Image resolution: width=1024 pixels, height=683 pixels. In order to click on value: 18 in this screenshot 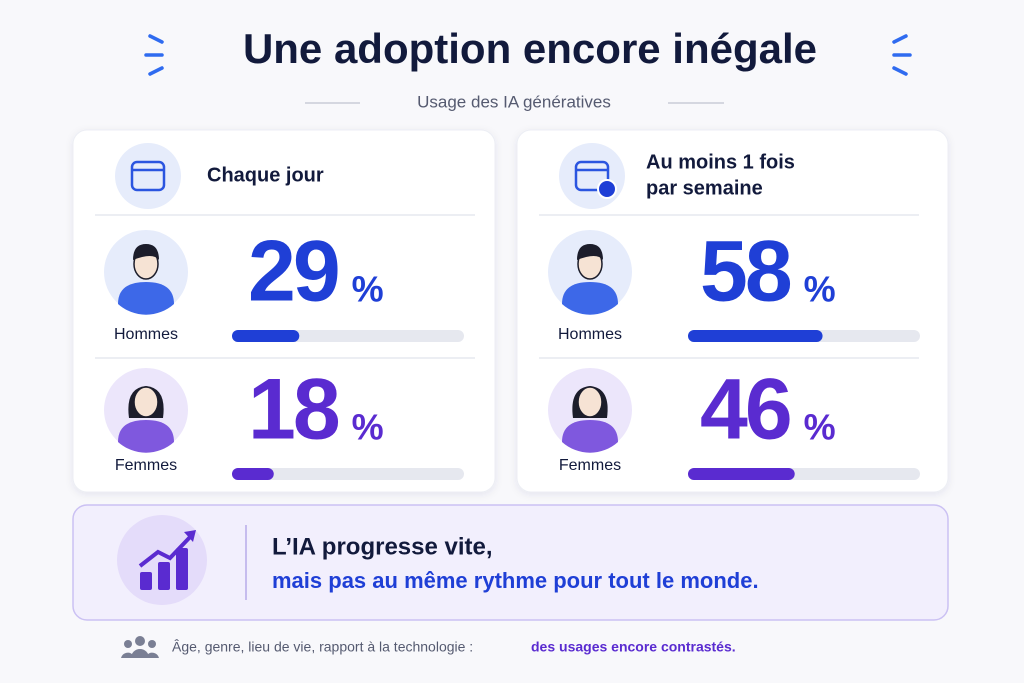, I will do `click(293, 410)`.